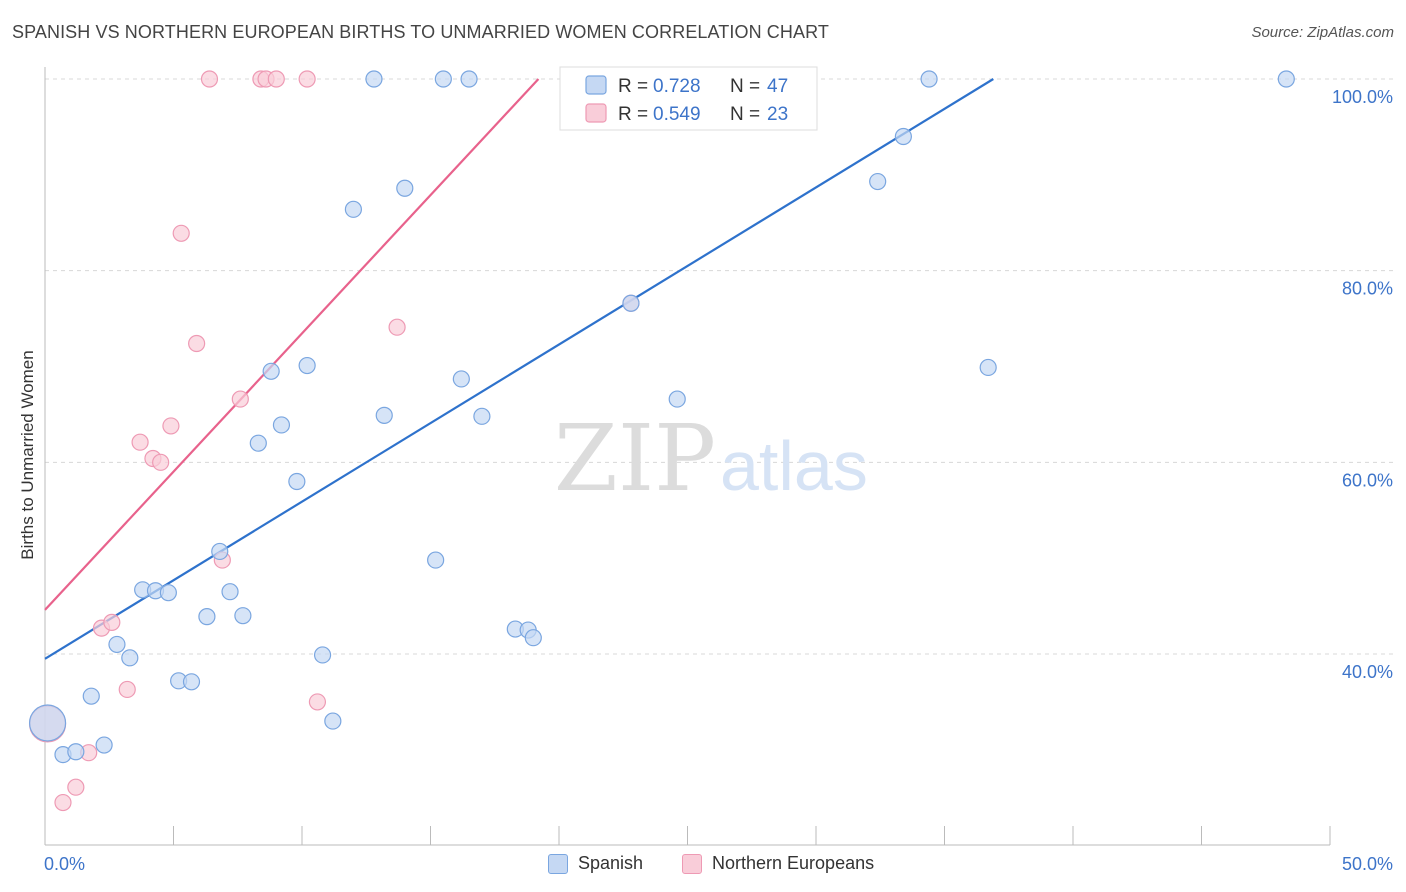 Image resolution: width=1406 pixels, height=892 pixels. I want to click on stats-n-label-northern-europeans: N =, so click(745, 114).